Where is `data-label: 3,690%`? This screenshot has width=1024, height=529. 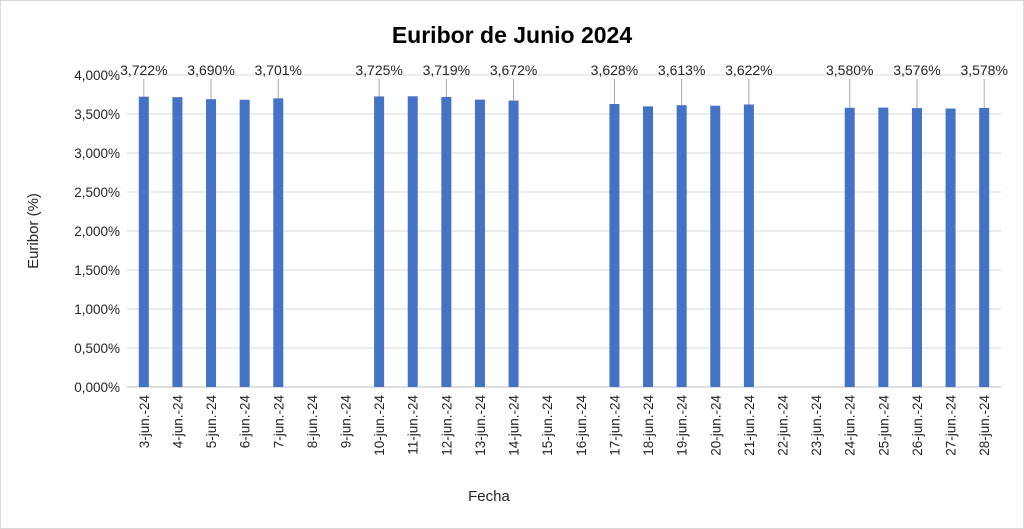
data-label: 3,690% is located at coordinates (210, 70).